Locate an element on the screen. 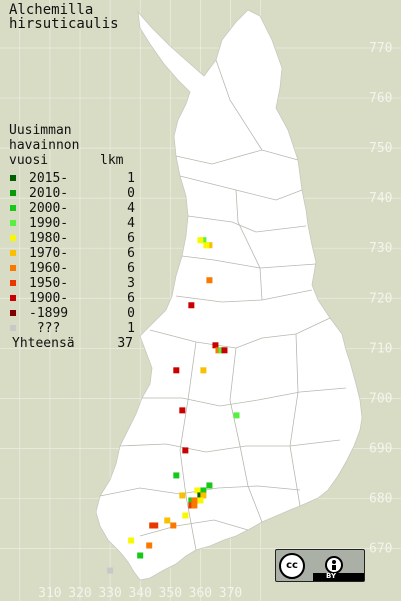 This screenshot has width=401, height=601. northing-tick-labels: 770 760 750 740 730 720 710 700 690 680 670 is located at coordinates (380, 299).